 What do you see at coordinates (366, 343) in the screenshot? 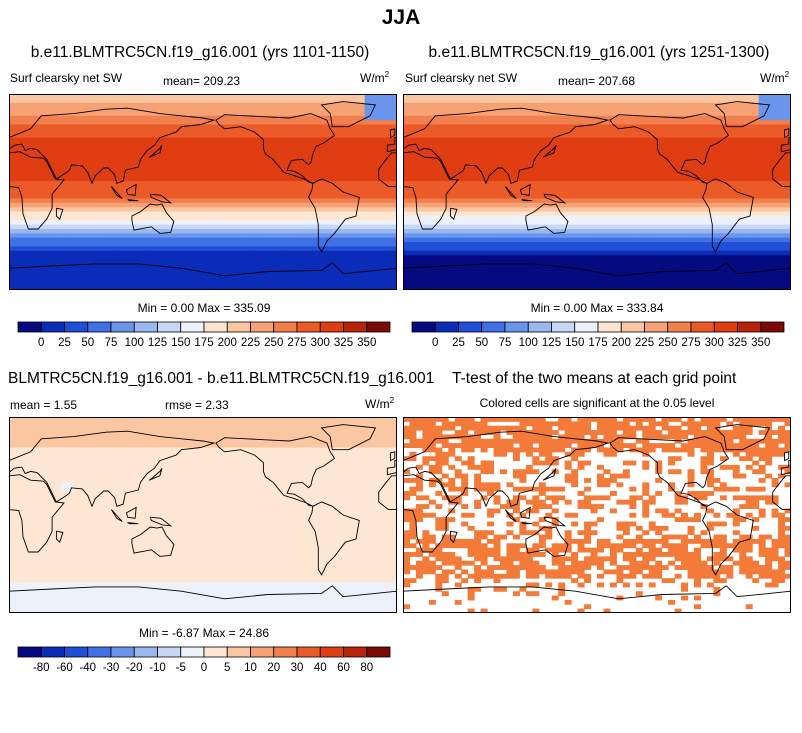
I see `colorbar-tick-label: 350` at bounding box center [366, 343].